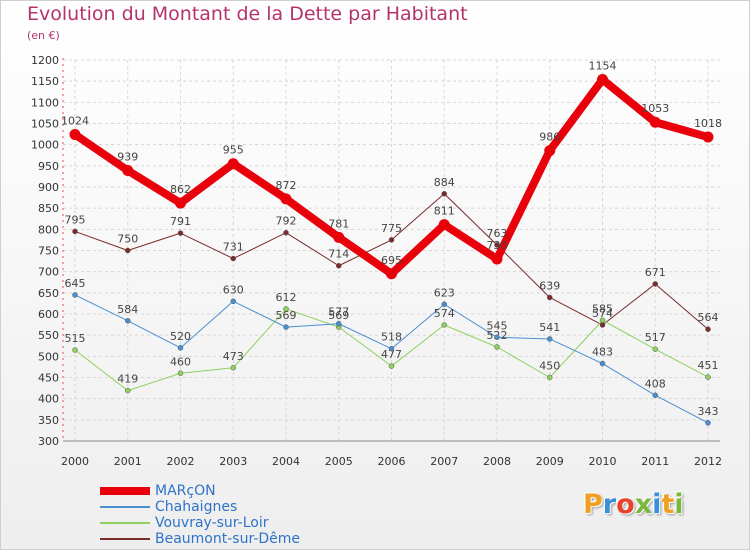 This screenshot has height=550, width=750. Describe the element at coordinates (127, 156) in the screenshot. I see `data-label-mar-on: 939` at that location.